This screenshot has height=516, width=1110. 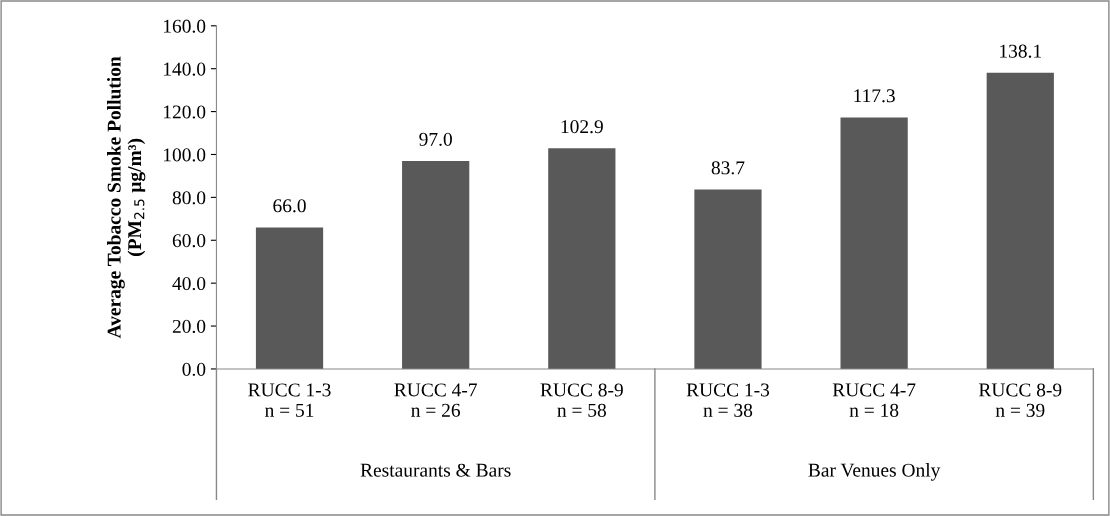 What do you see at coordinates (728, 168) in the screenshot?
I see `data-label: 83.7` at bounding box center [728, 168].